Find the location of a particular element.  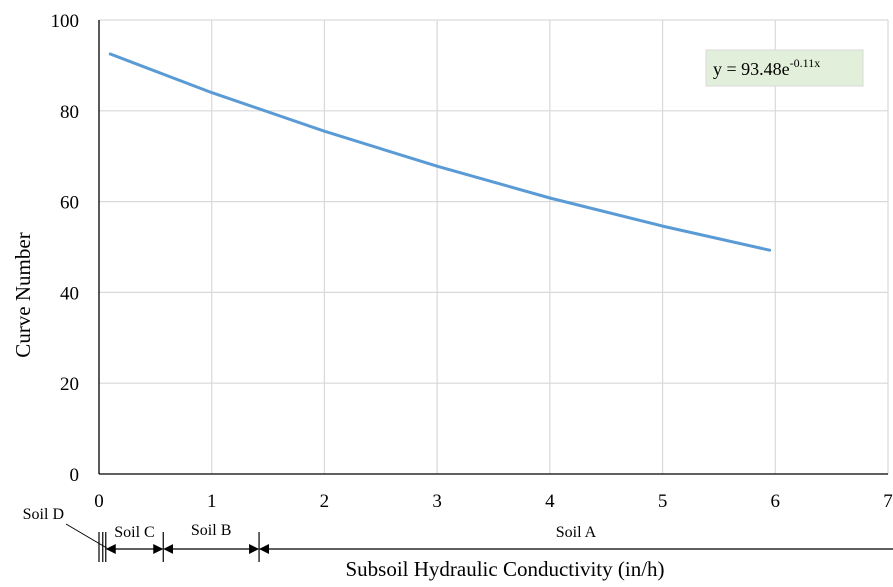

x-tick-label: 4 is located at coordinates (550, 501).